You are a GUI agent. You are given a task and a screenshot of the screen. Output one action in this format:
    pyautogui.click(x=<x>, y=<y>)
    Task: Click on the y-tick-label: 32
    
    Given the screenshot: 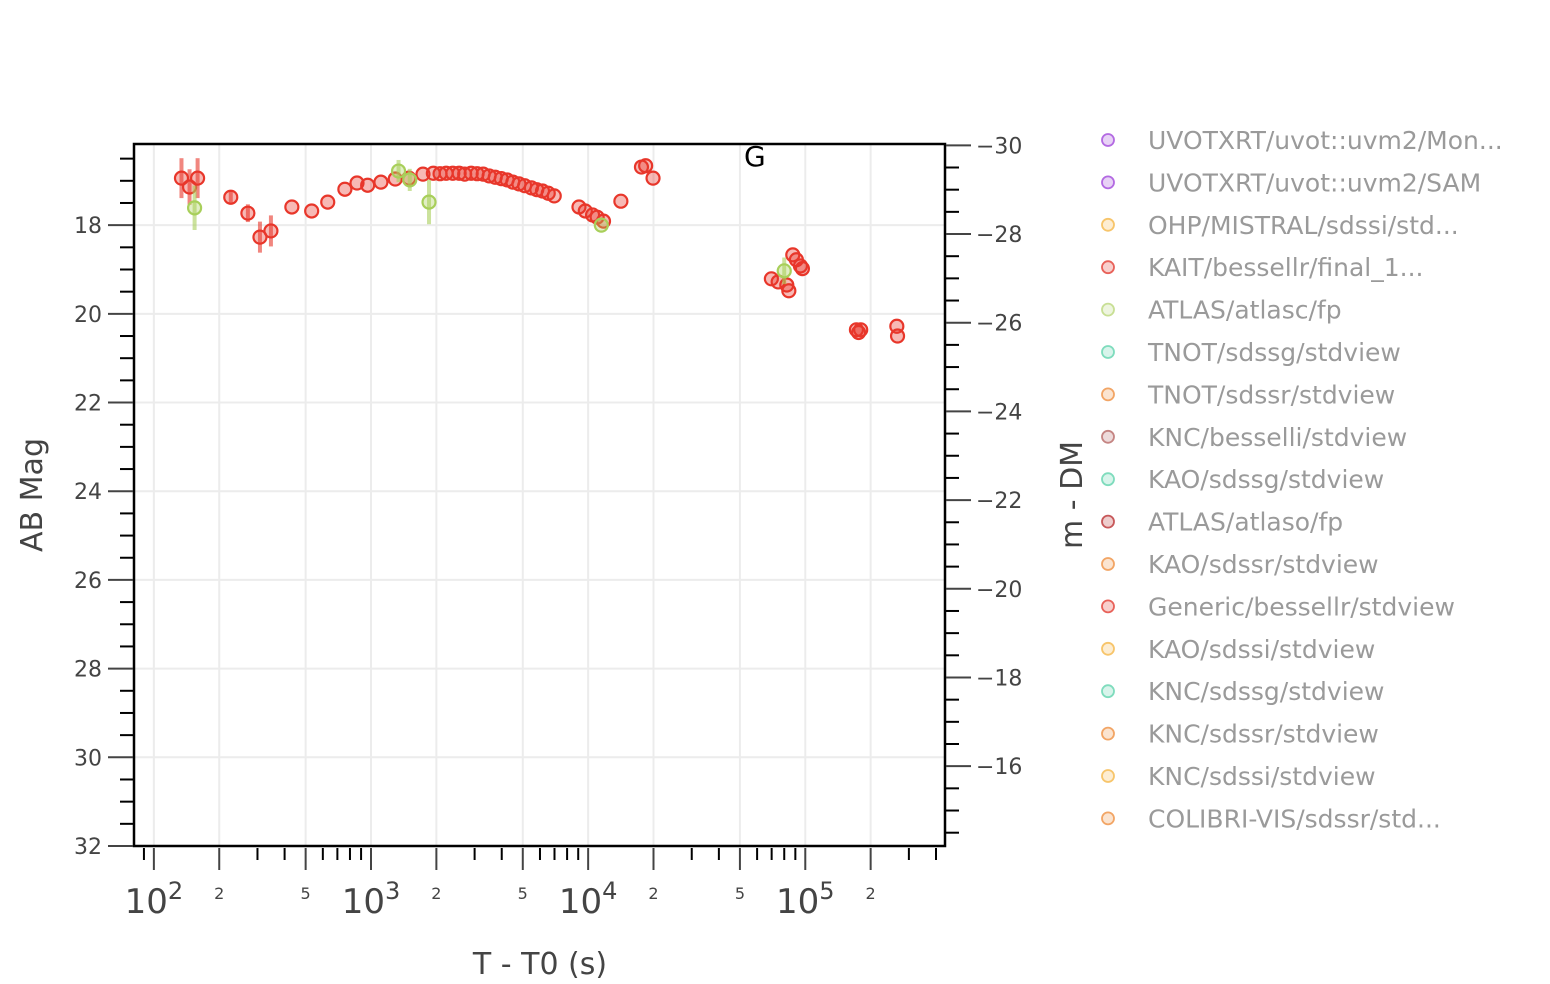 What is the action you would take?
    pyautogui.click(x=88, y=847)
    